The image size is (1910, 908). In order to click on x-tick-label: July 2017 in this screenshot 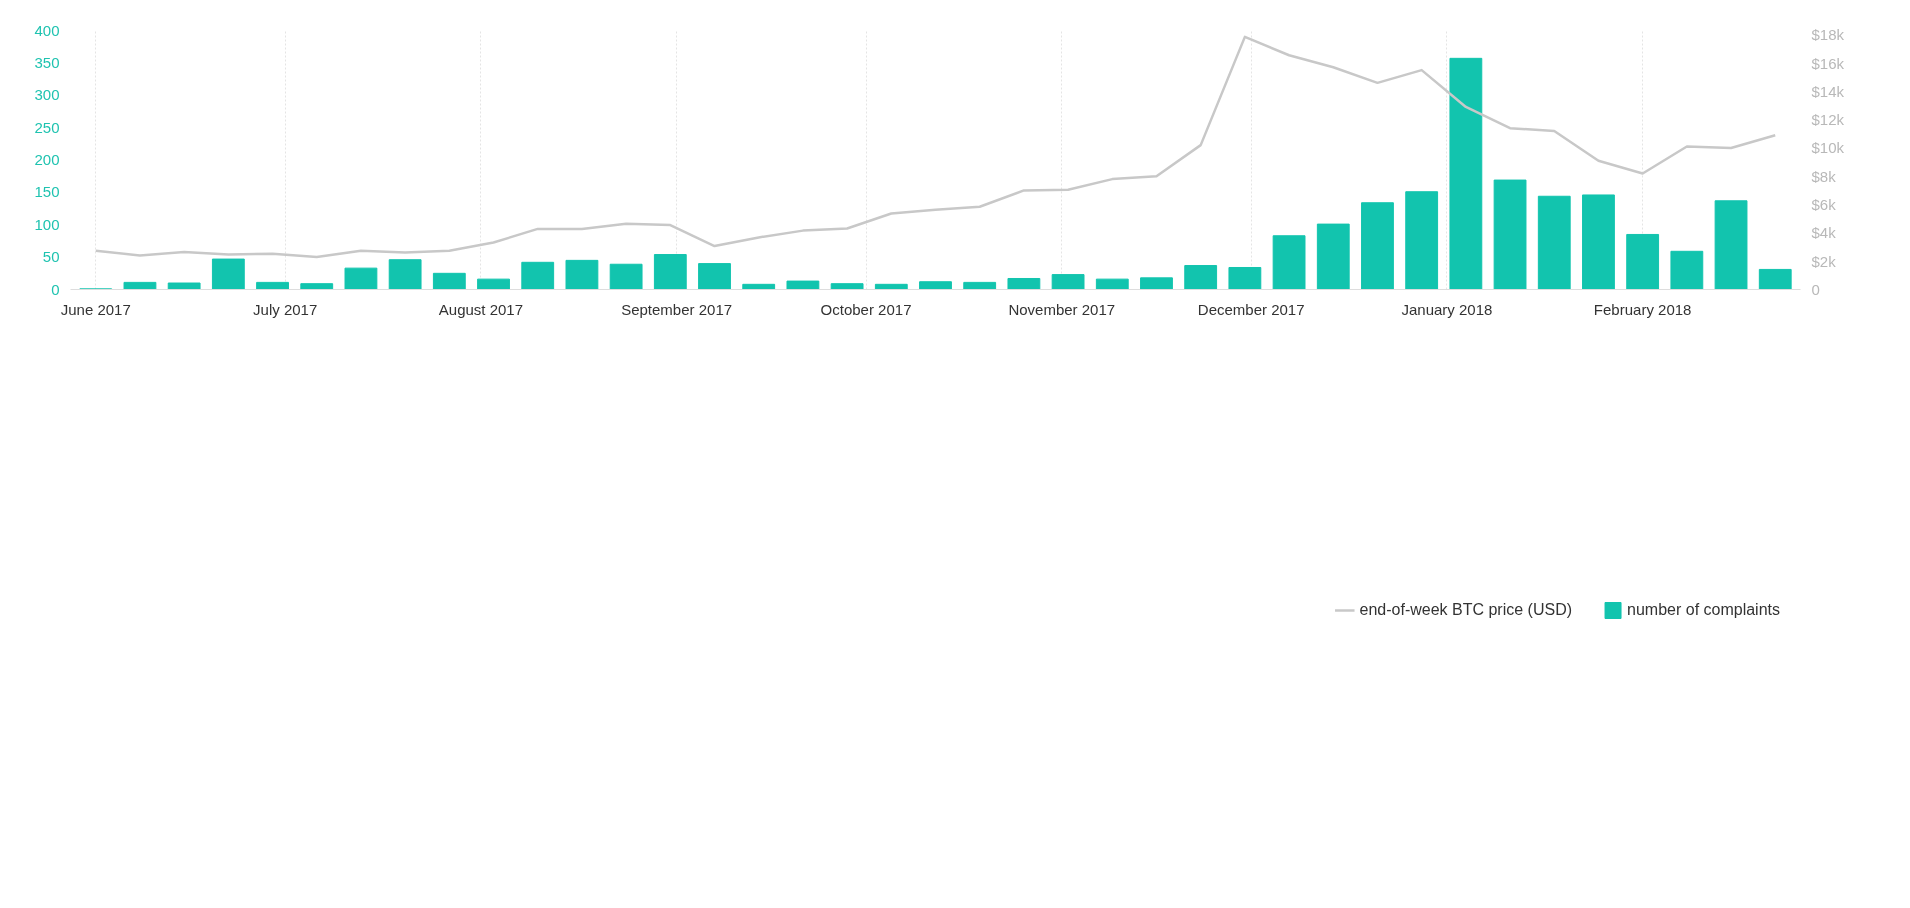, I will do `click(285, 309)`.